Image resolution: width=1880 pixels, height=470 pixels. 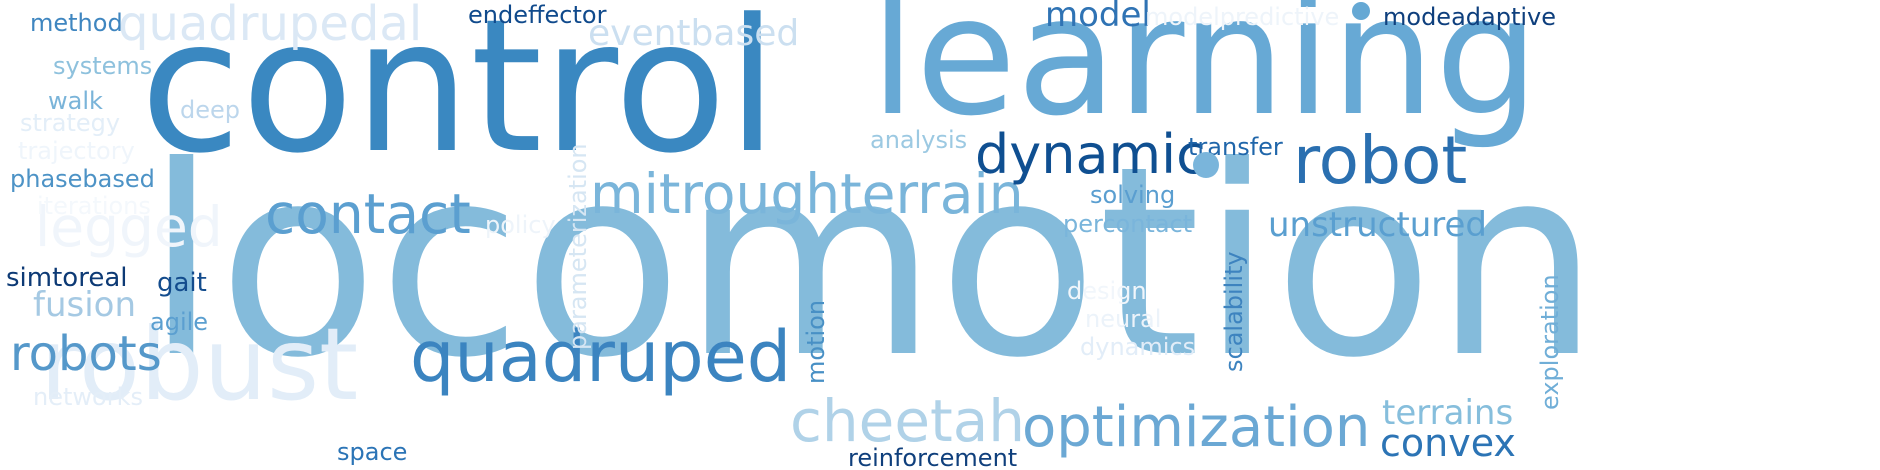 I want to click on word-analysis: analysis, so click(x=919, y=140).